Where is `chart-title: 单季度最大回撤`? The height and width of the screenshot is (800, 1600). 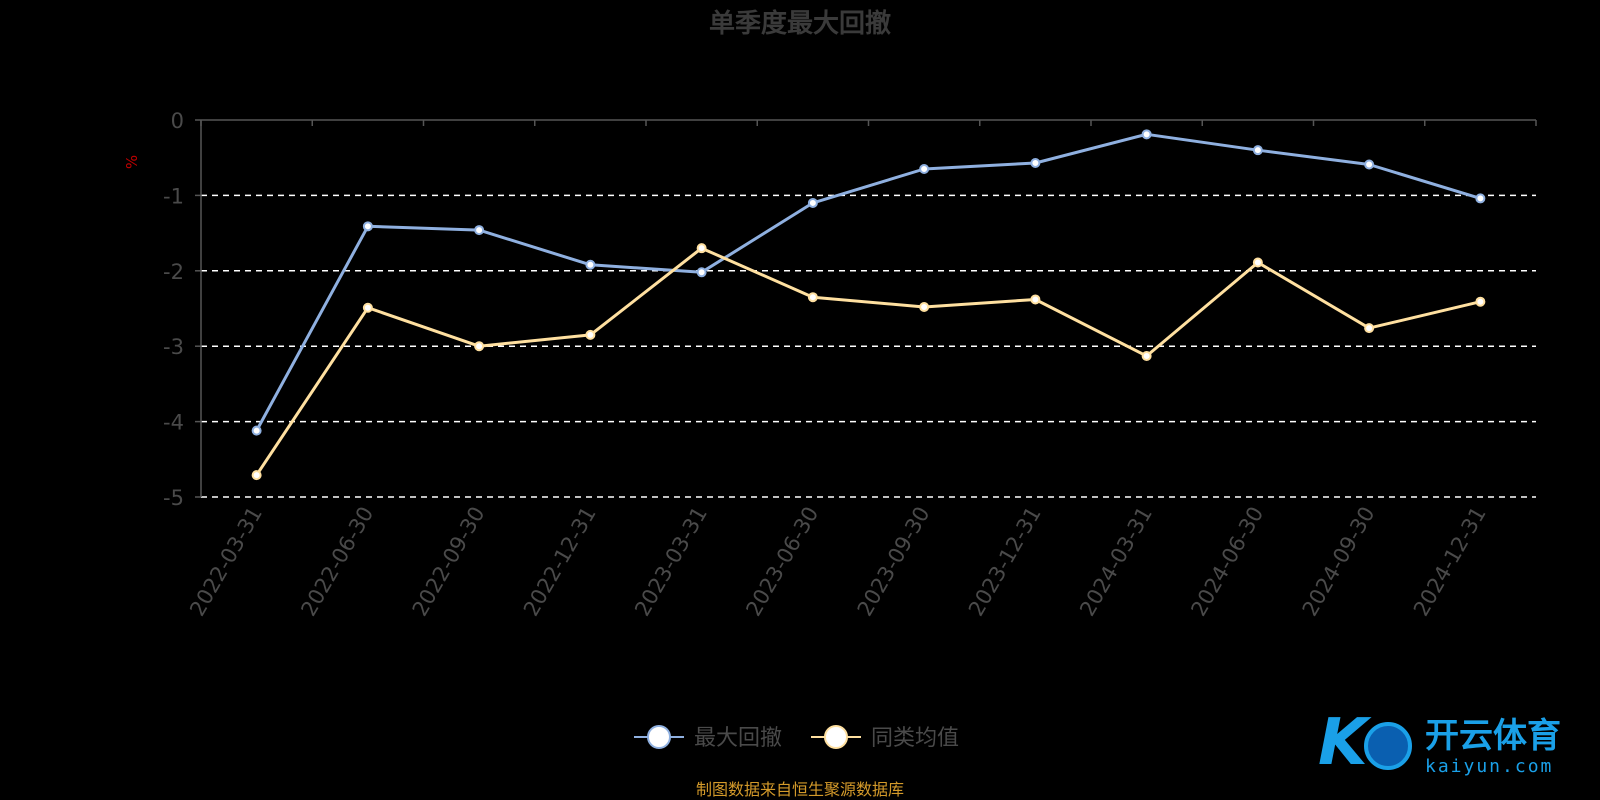
chart-title: 单季度最大回撤 is located at coordinates (800, 23).